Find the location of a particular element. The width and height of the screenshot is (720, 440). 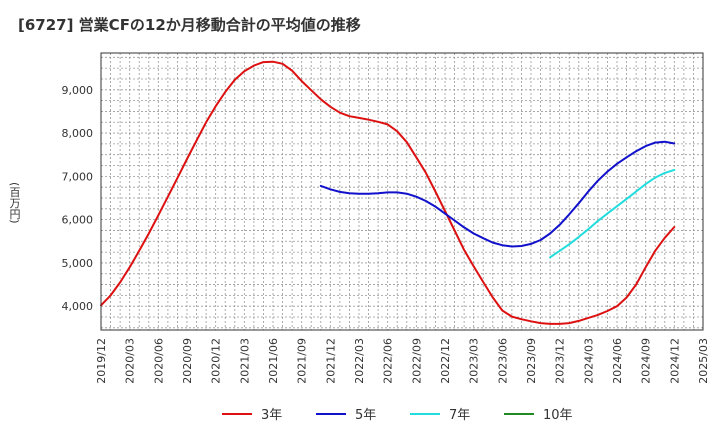

x-tick-label: 2023/03 is located at coordinates (474, 361).